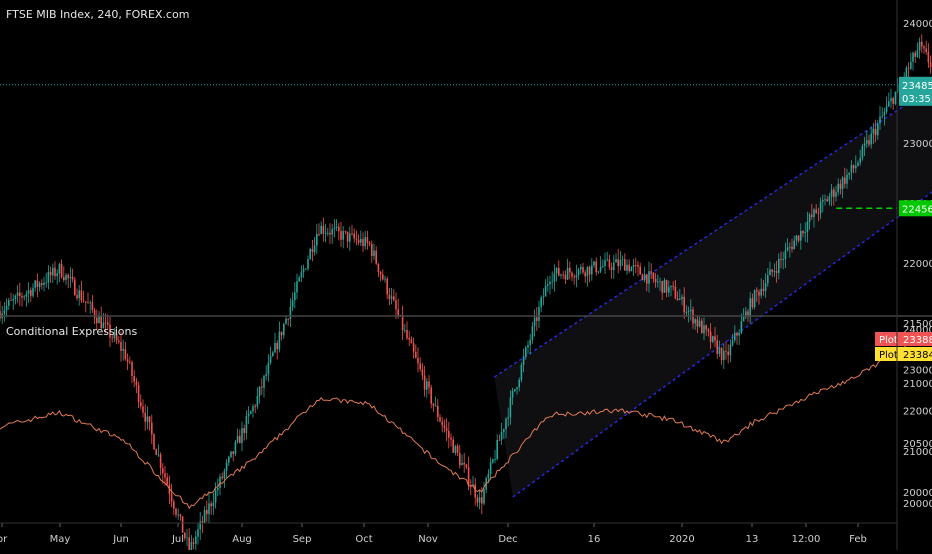 The width and height of the screenshot is (932, 554). Describe the element at coordinates (903, 339) in the screenshot. I see `plot-badge: Plot 23388` at that location.